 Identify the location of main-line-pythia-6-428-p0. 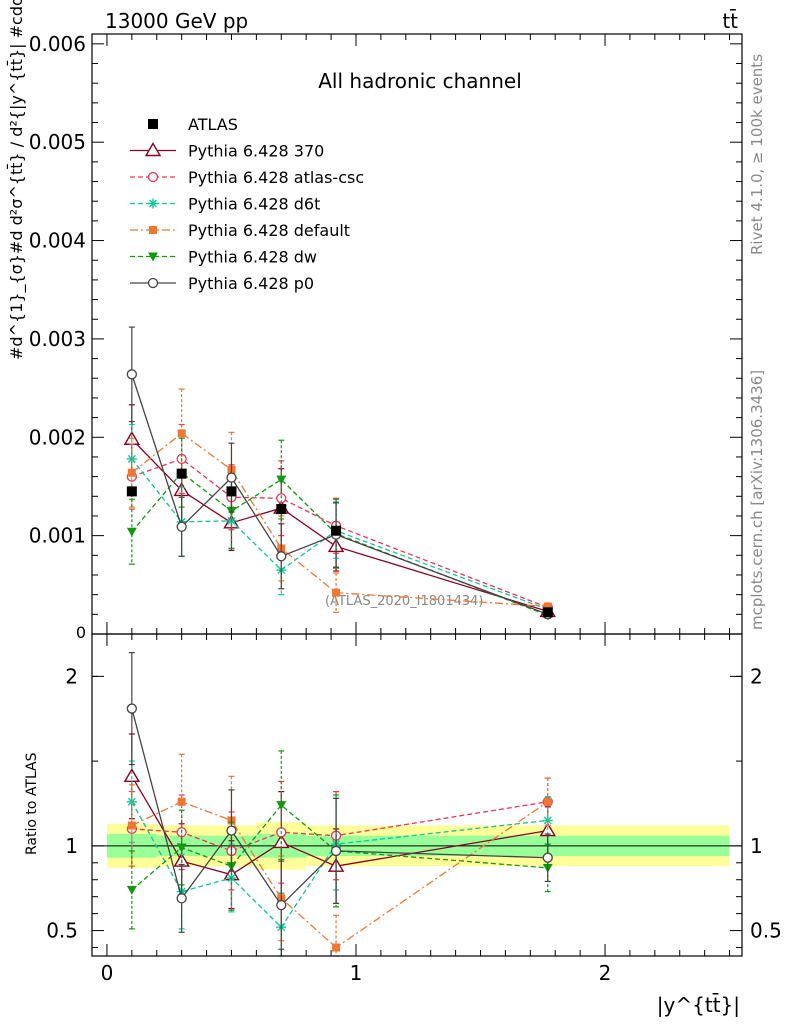
(339, 494).